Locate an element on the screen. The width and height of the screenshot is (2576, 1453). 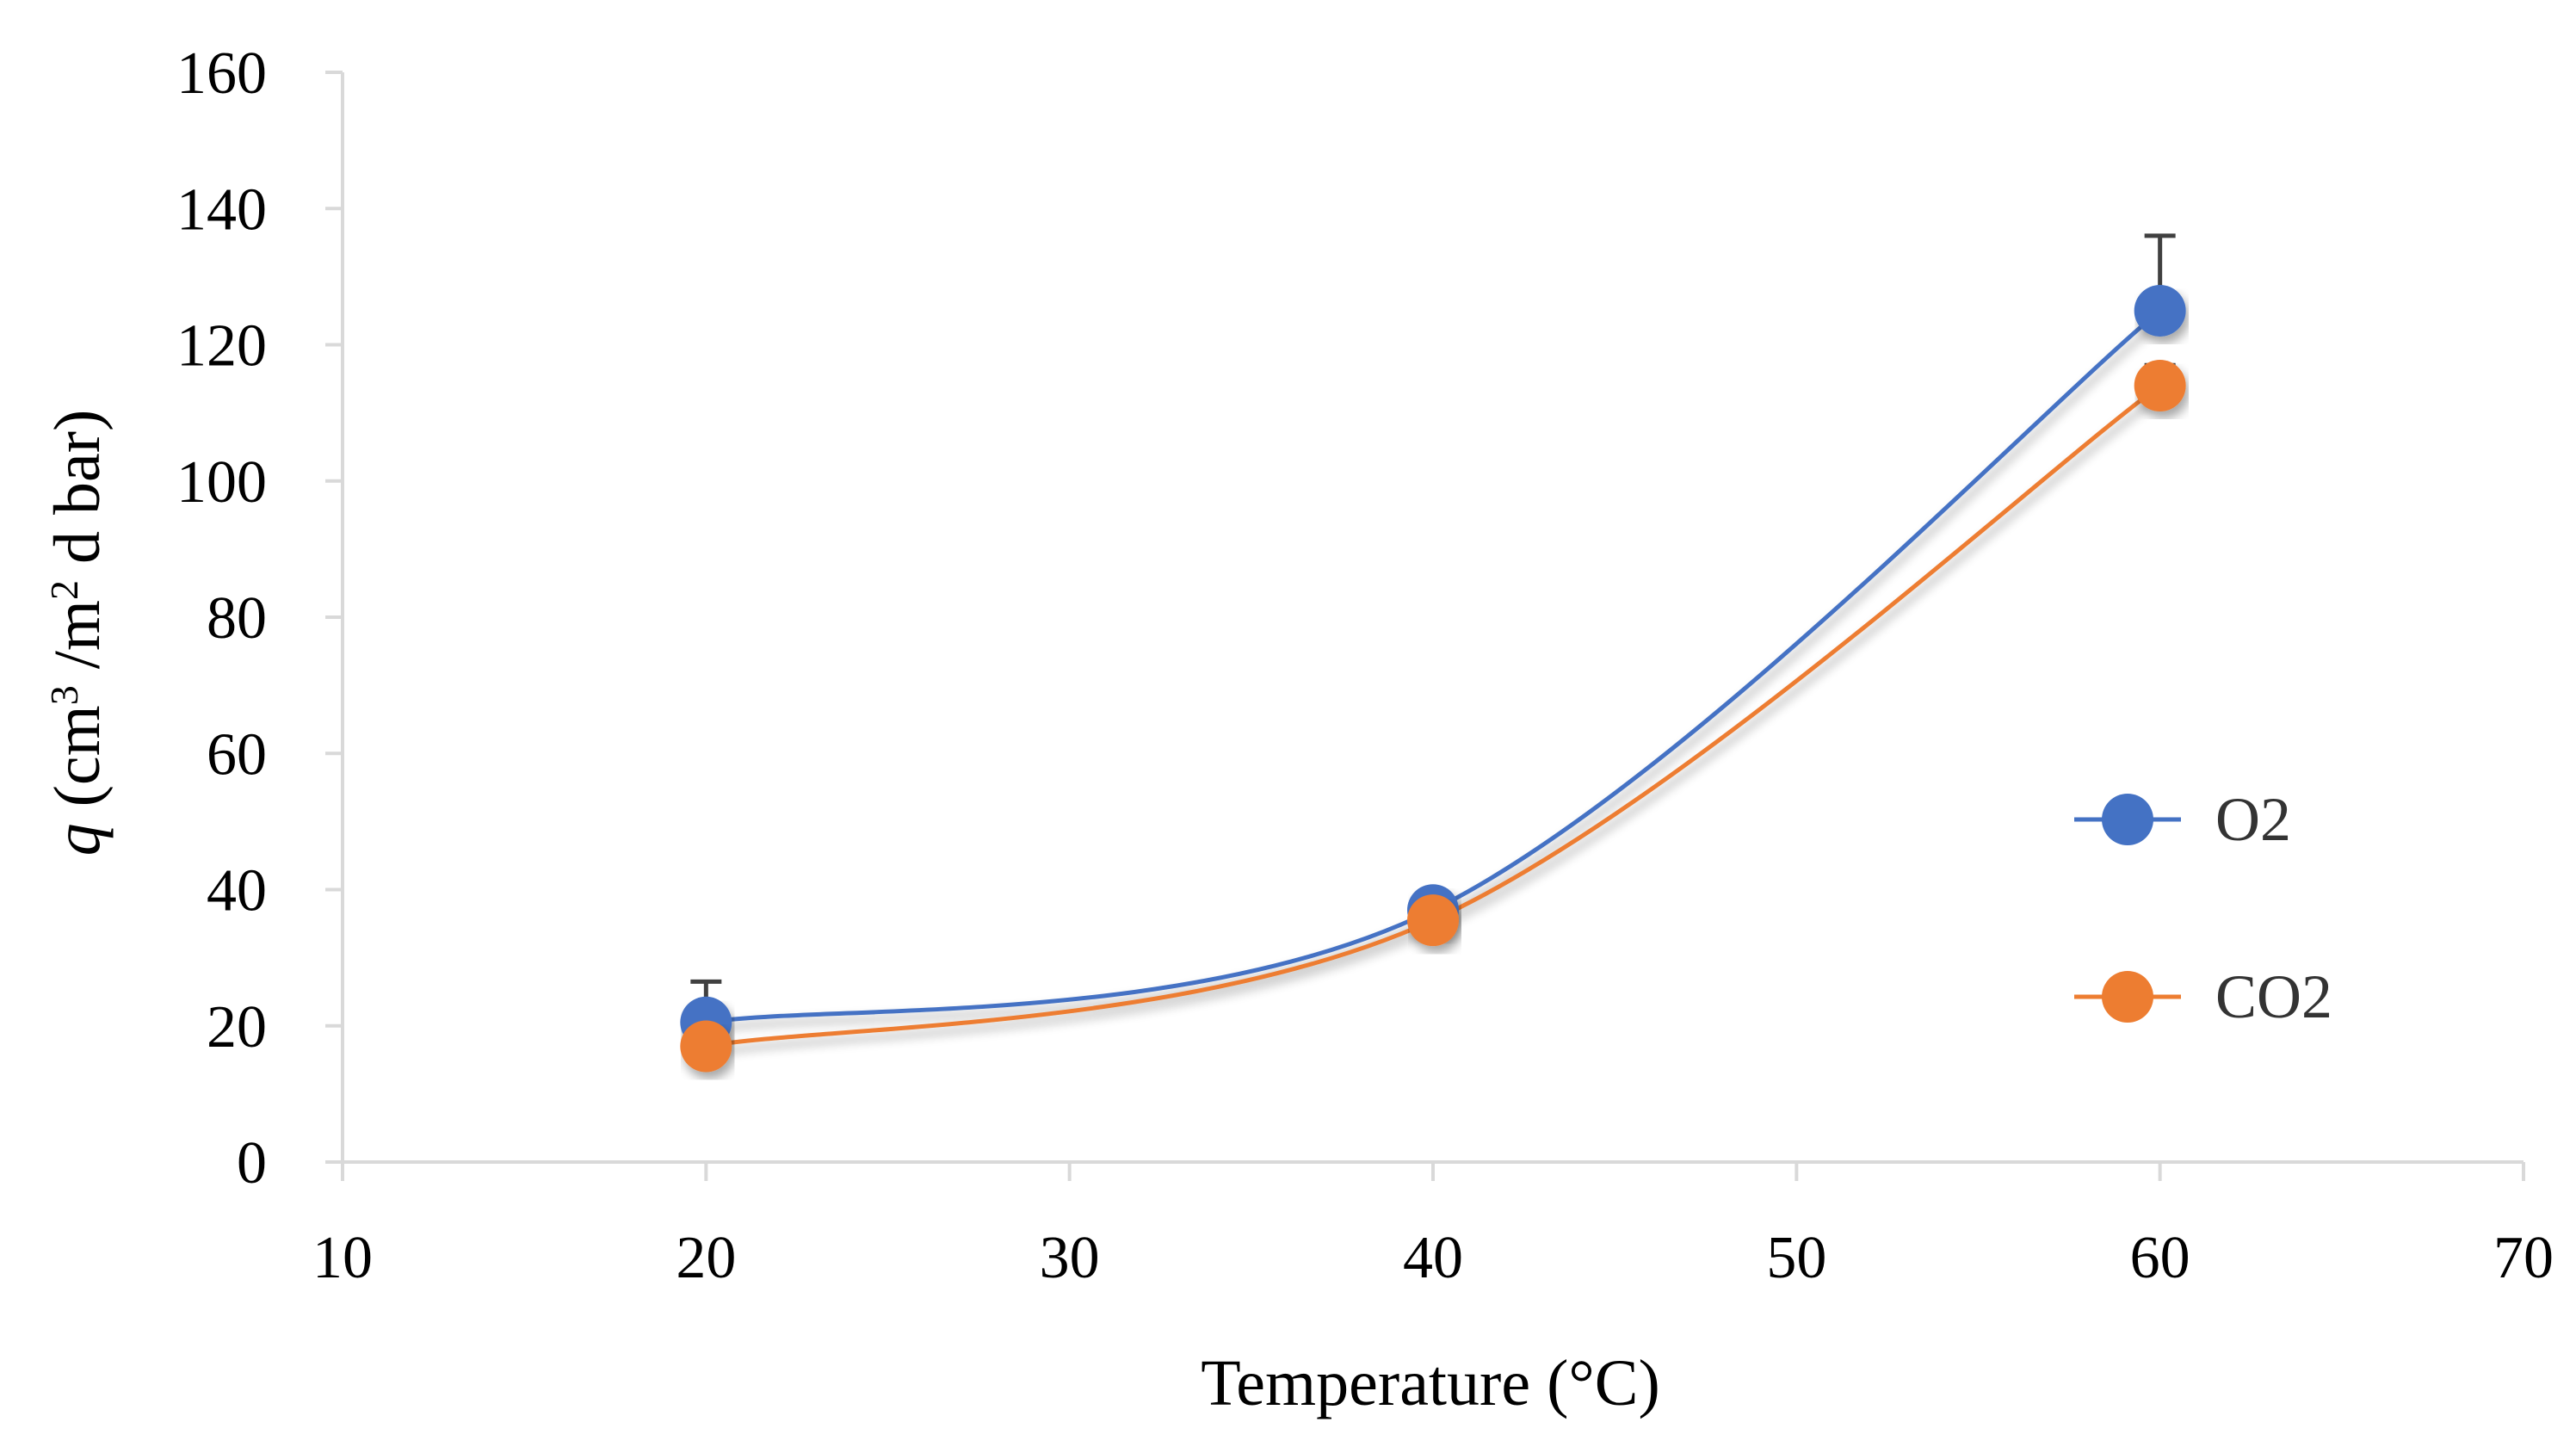
legend-label-o2: O2 is located at coordinates (2253, 819).